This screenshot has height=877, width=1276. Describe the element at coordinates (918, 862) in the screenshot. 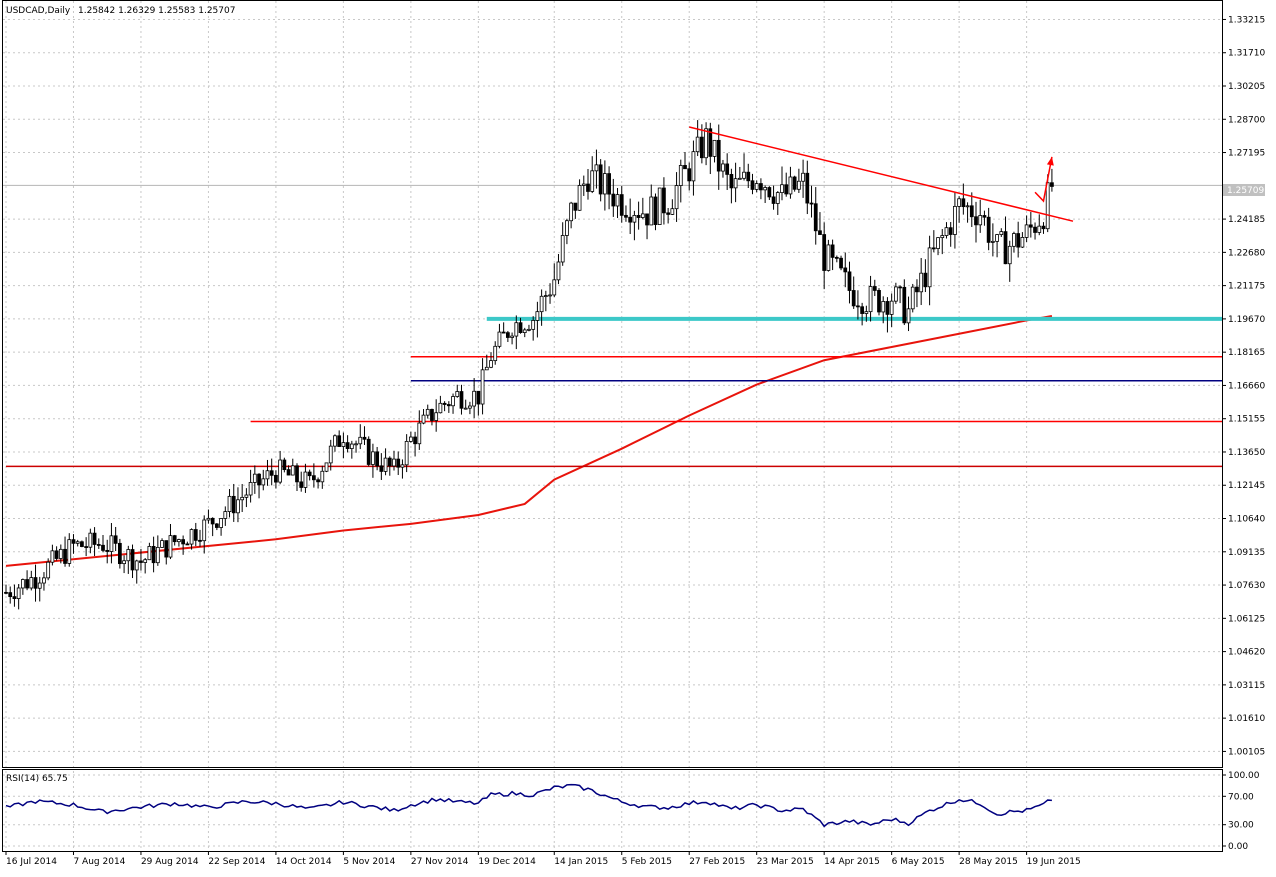

I see `x-tick-label: 6 May 2015` at that location.